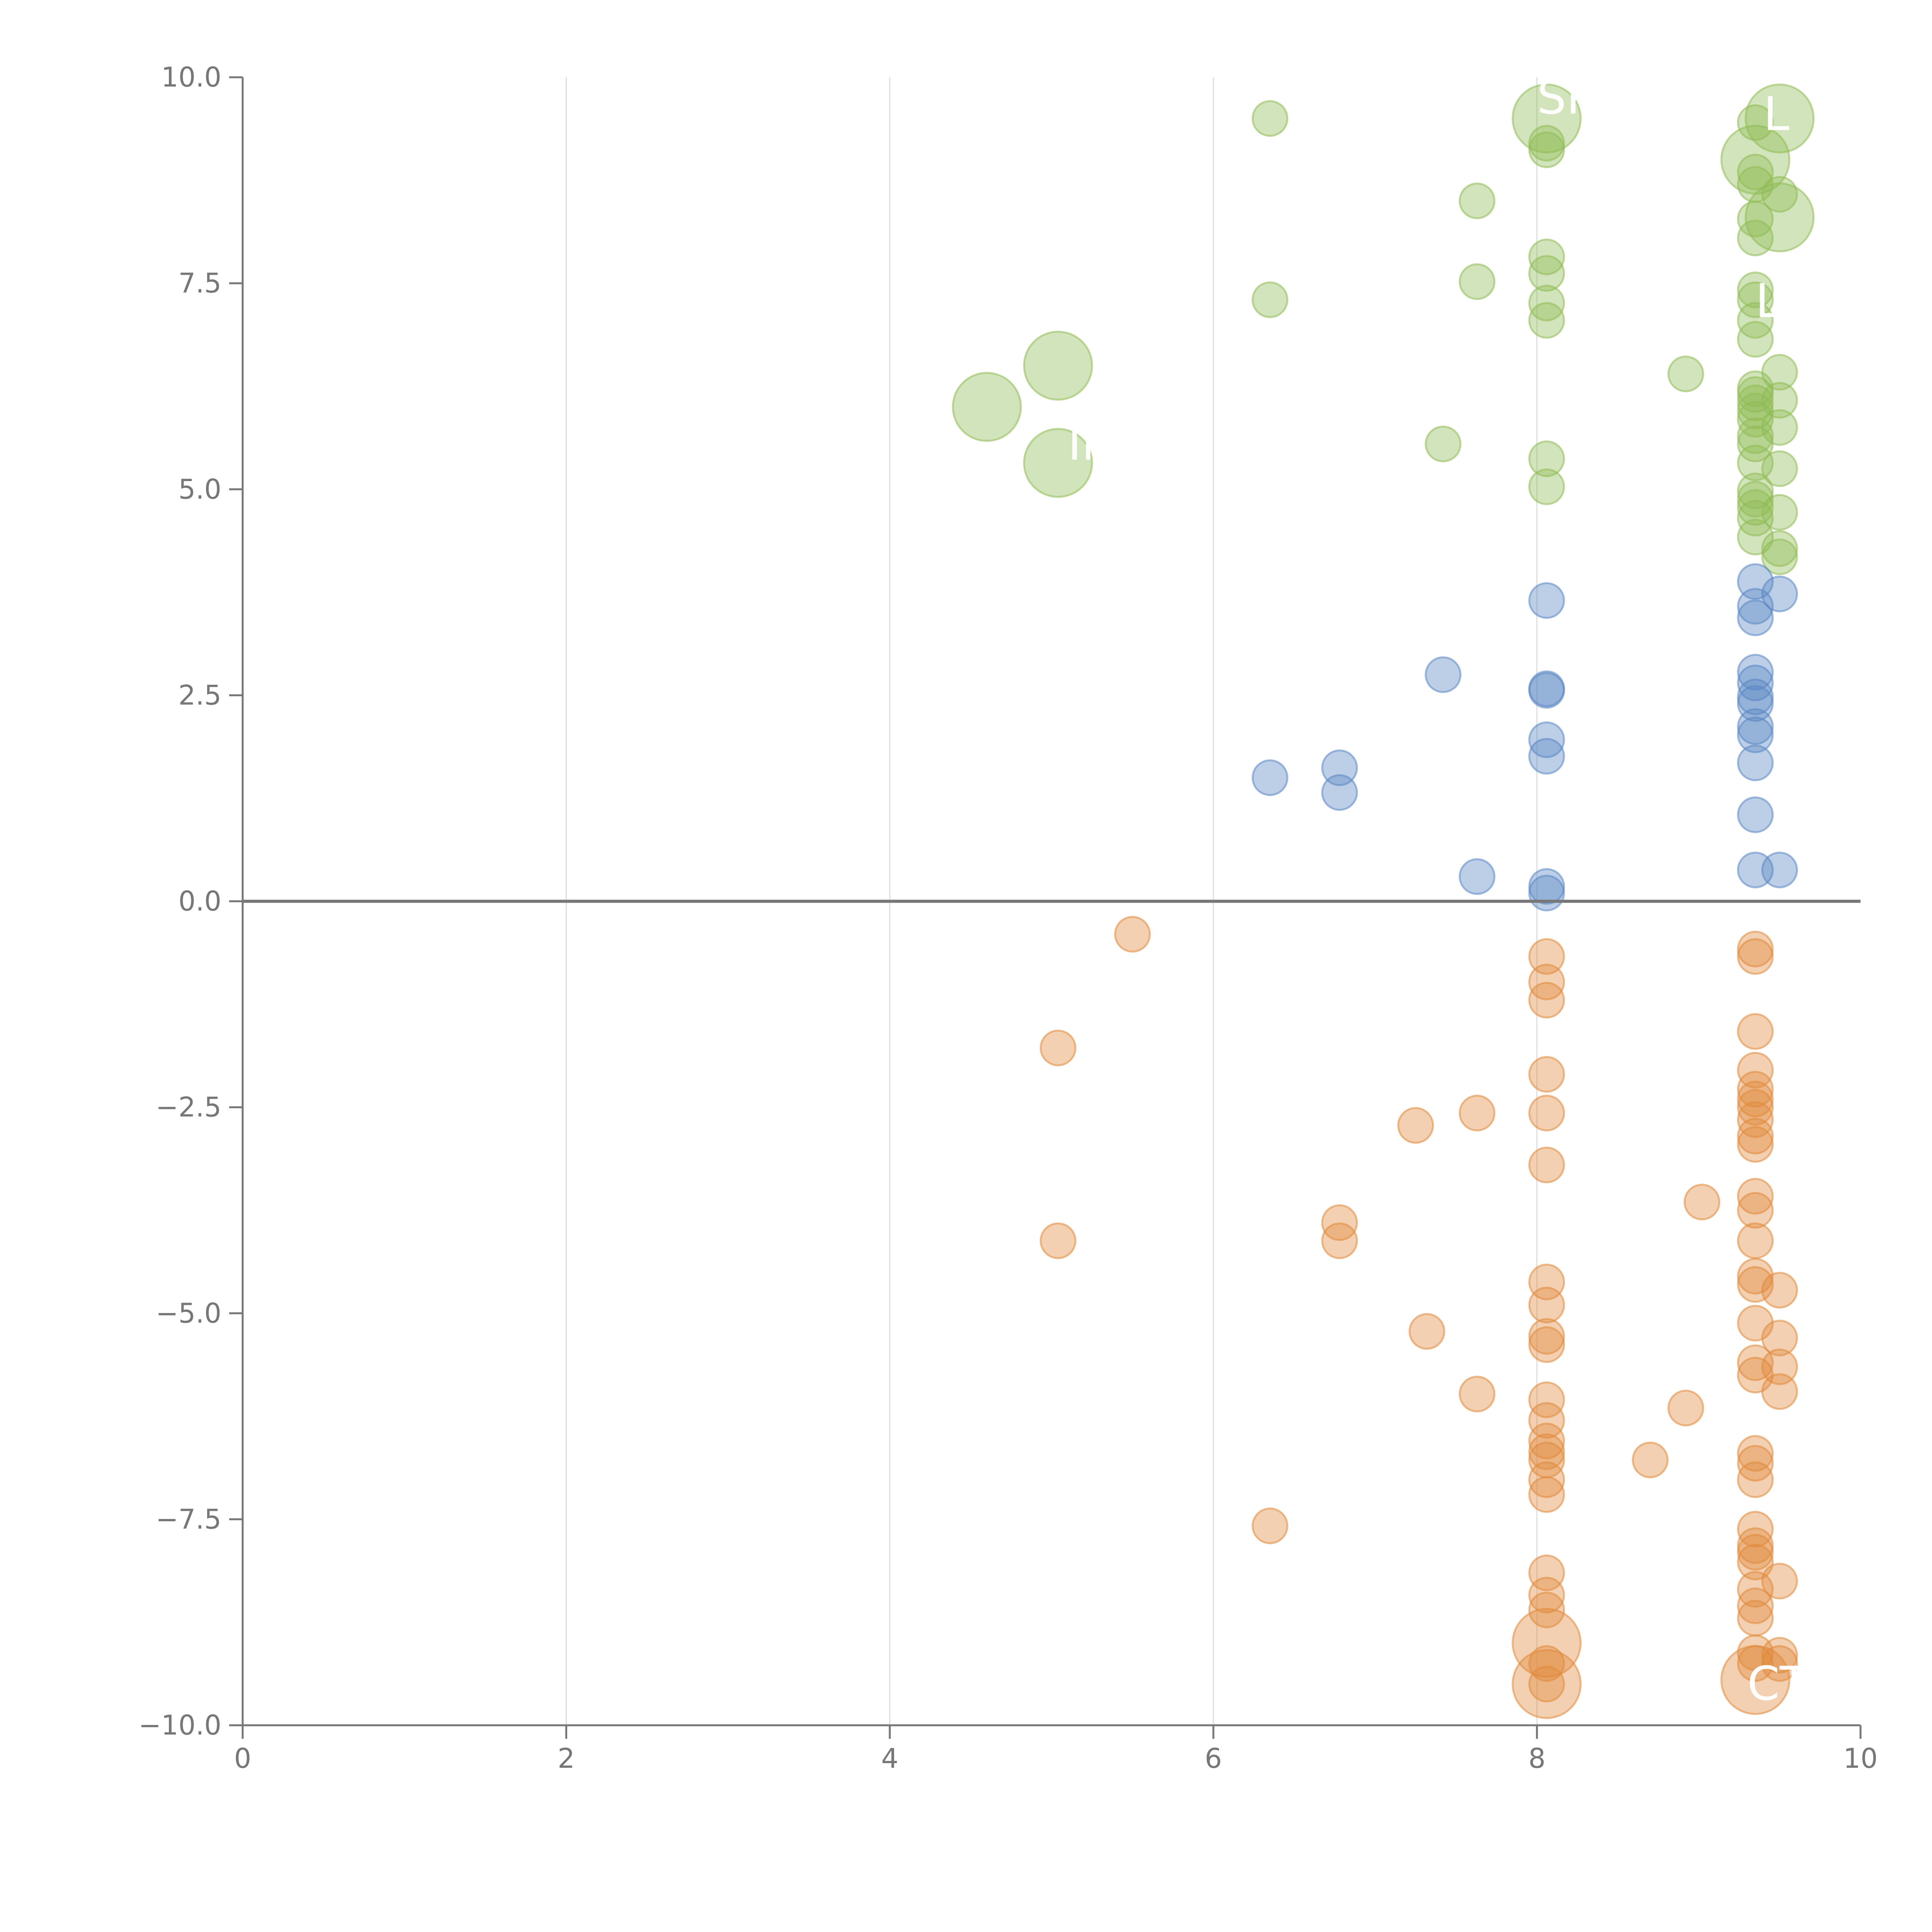 The height and width of the screenshot is (1932, 1932). What do you see at coordinates (243, 1758) in the screenshot?
I see `x-tick-label: 0` at bounding box center [243, 1758].